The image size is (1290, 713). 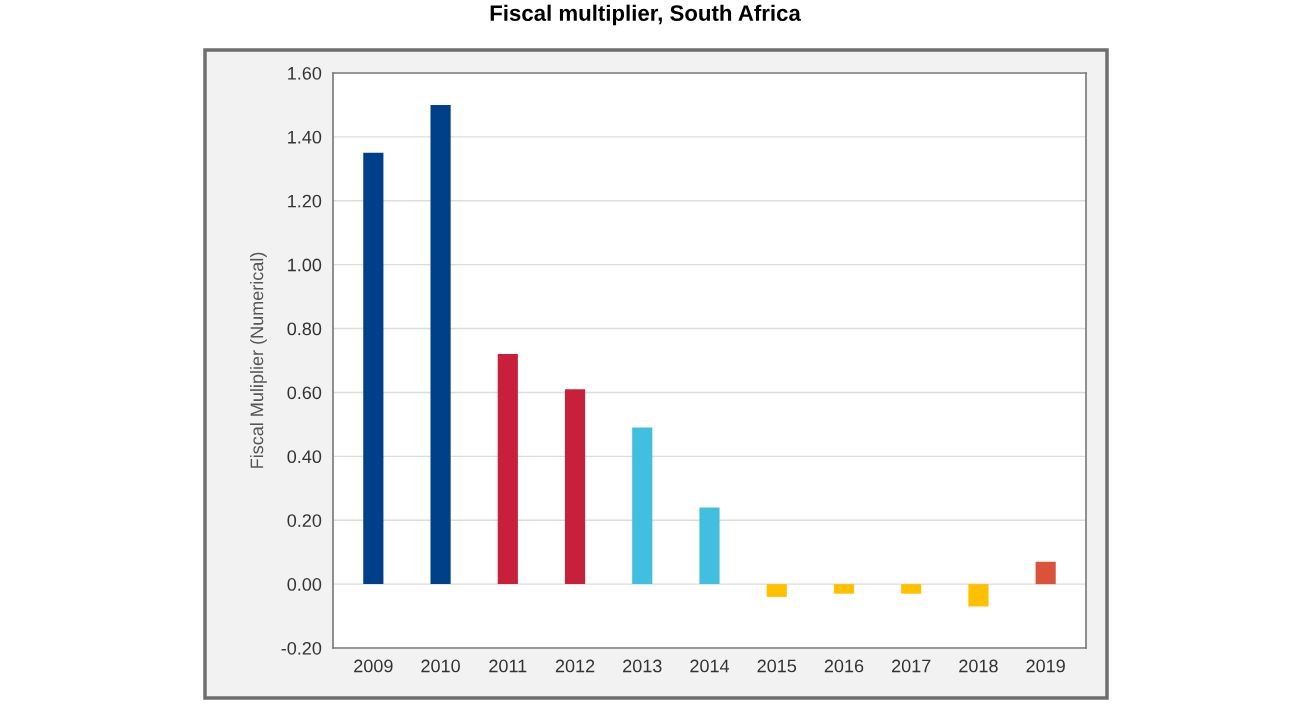 What do you see at coordinates (305, 265) in the screenshot?
I see `y-tick-label: 1.00` at bounding box center [305, 265].